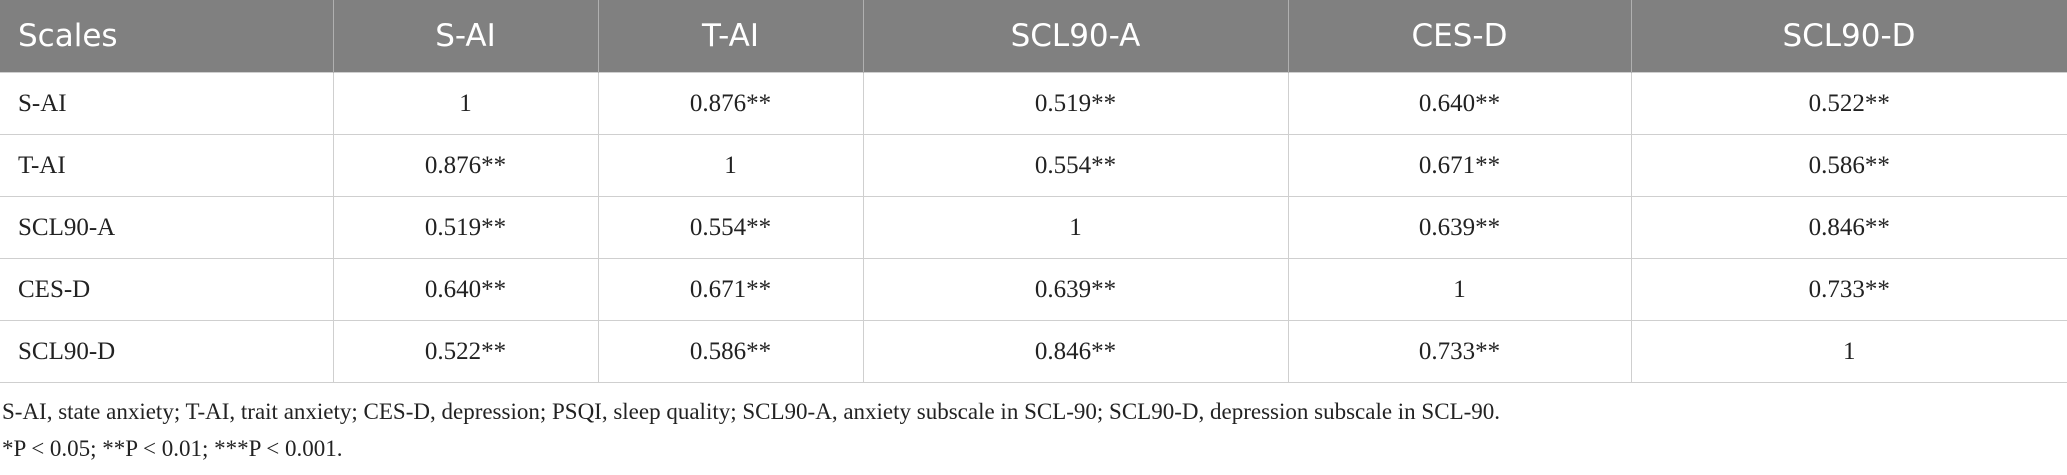 This screenshot has height=475, width=2067. What do you see at coordinates (731, 36) in the screenshot?
I see `header-cell: T-AI` at bounding box center [731, 36].